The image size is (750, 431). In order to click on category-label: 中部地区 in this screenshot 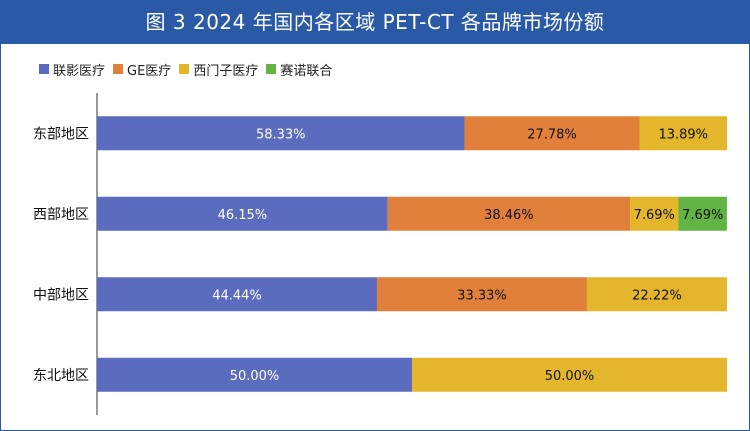, I will do `click(61, 295)`.